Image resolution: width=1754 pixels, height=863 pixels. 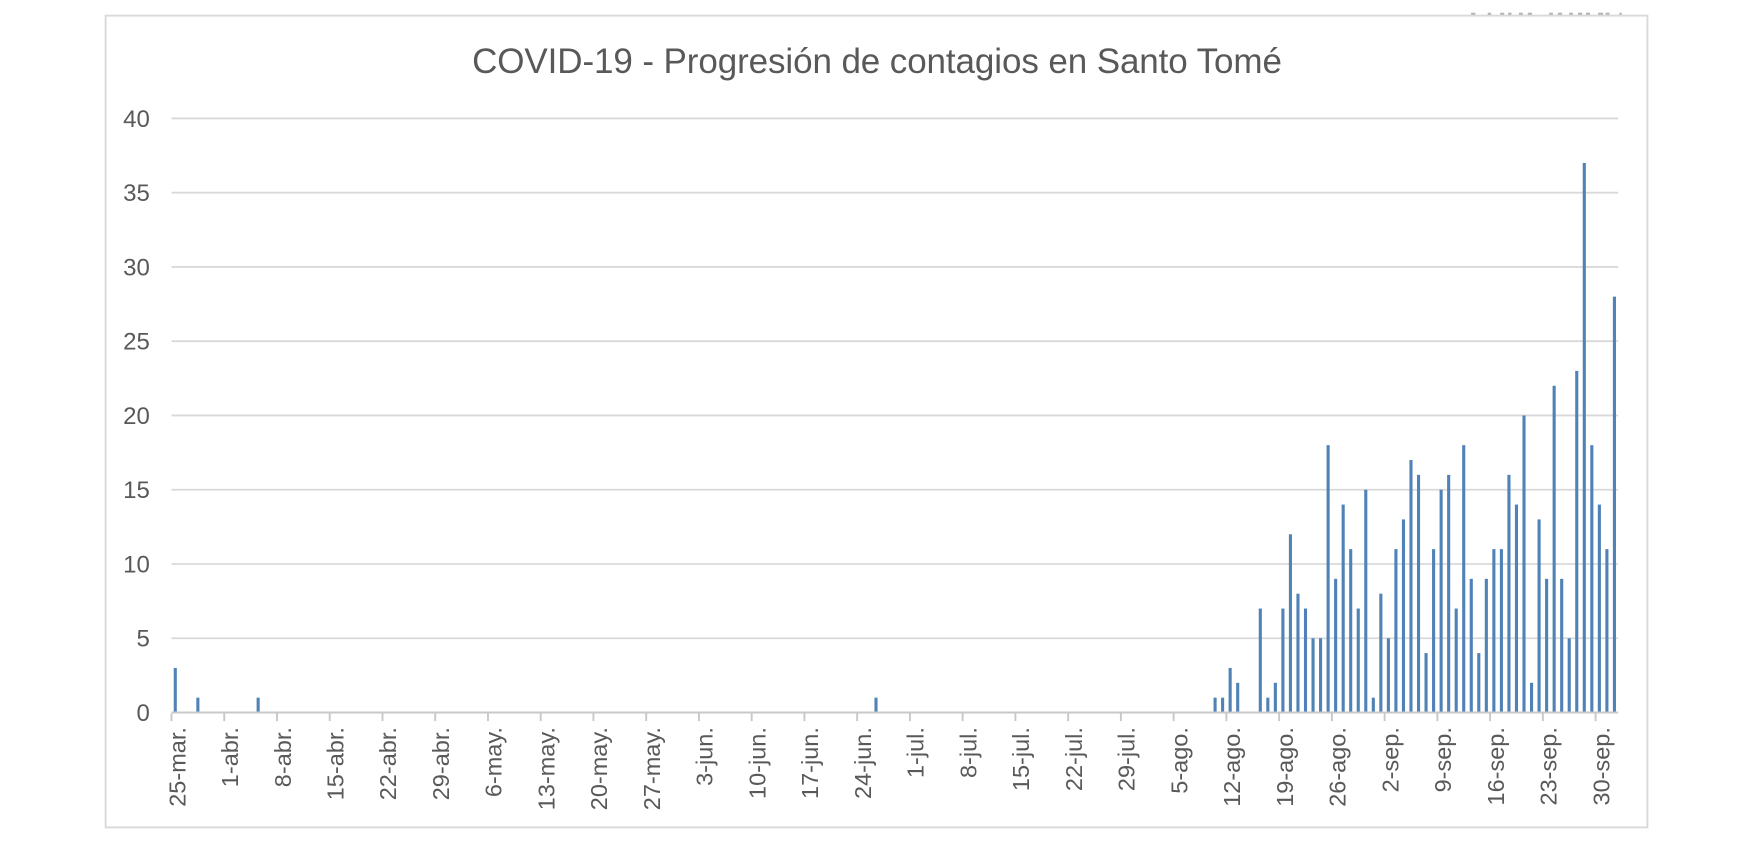 I want to click on svg-text: 3-jun., so click(x=705, y=756).